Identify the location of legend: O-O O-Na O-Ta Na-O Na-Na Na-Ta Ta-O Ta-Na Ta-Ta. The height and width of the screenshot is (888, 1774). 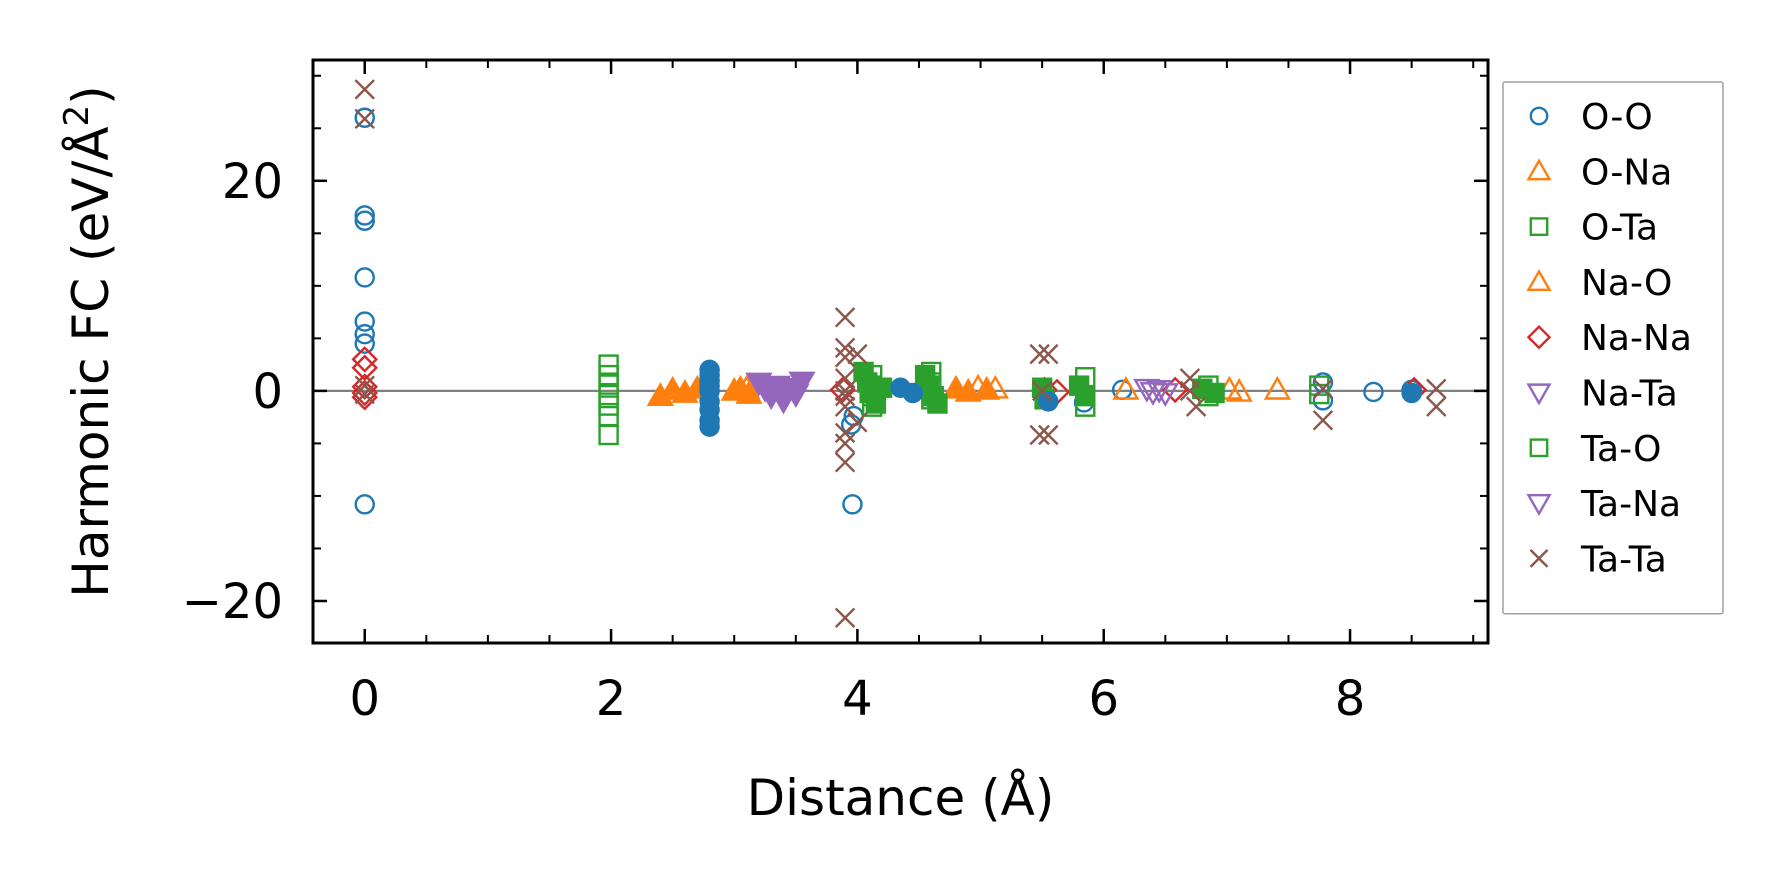
(1613, 348).